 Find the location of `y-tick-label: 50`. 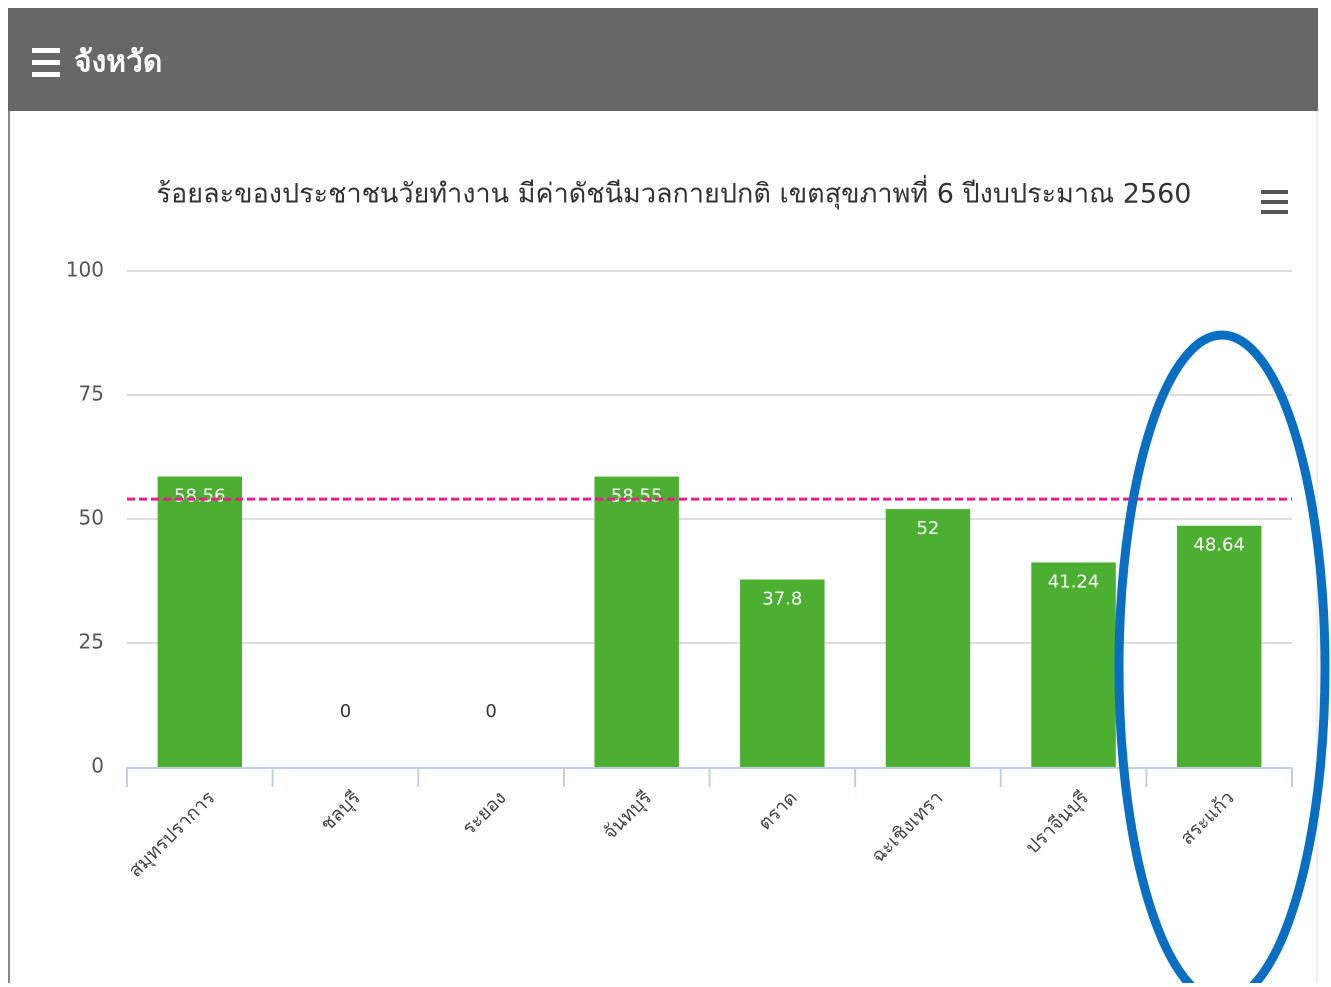

y-tick-label: 50 is located at coordinates (91, 518).